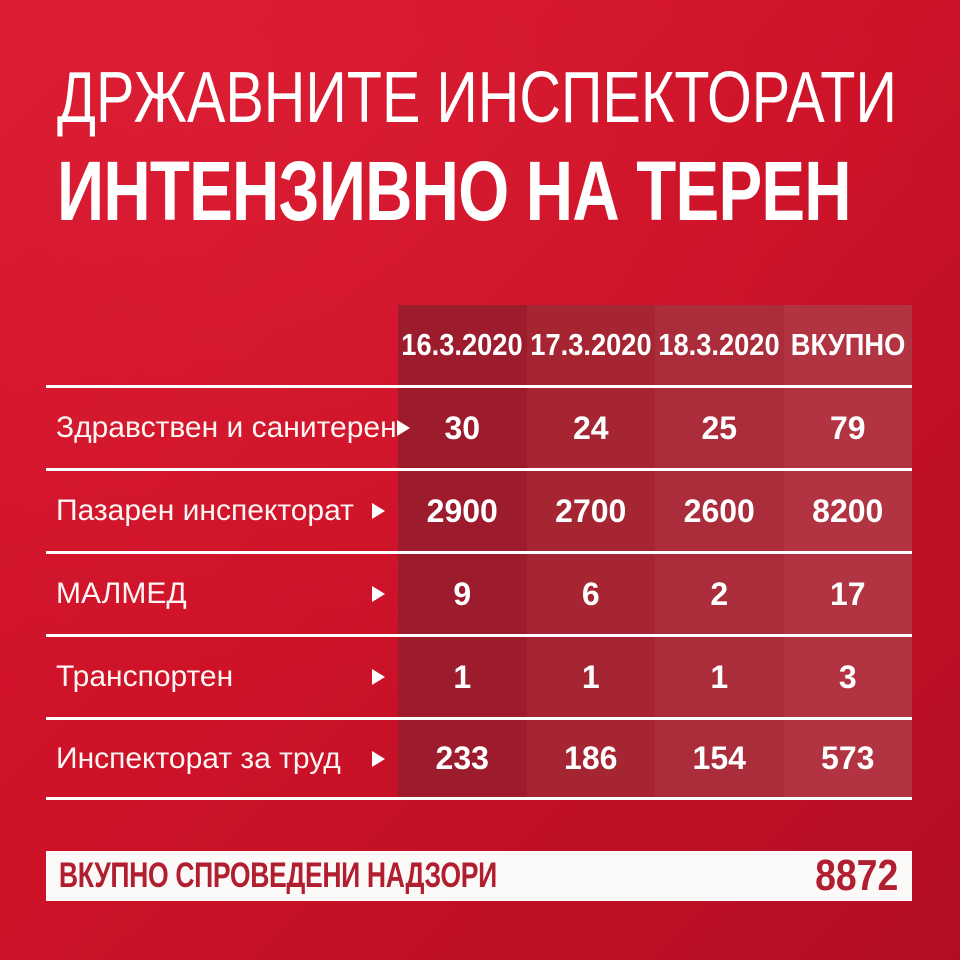  I want to click on column-header-date-2: 17.3.2020, so click(591, 345).